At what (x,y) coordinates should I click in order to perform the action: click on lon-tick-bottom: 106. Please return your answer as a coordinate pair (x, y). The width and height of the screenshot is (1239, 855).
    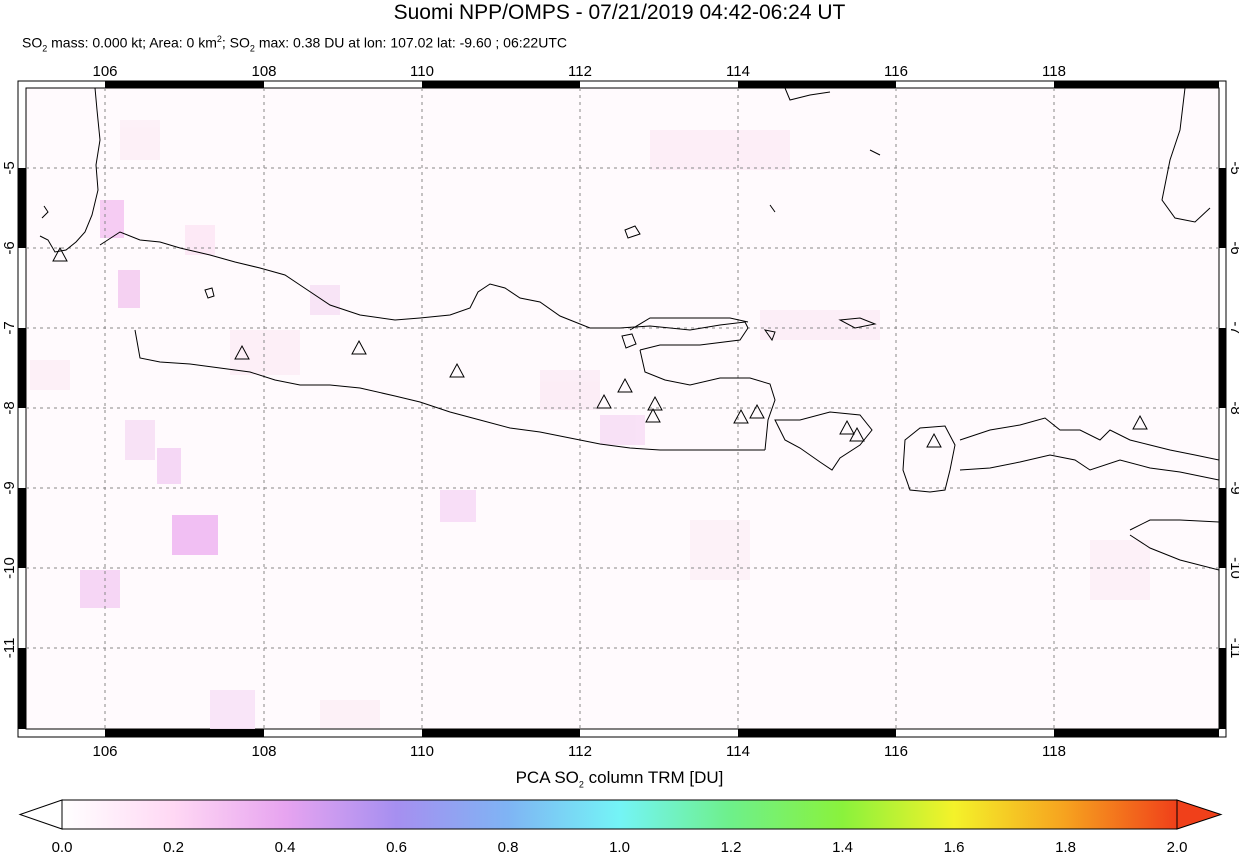
    Looking at the image, I should click on (104, 751).